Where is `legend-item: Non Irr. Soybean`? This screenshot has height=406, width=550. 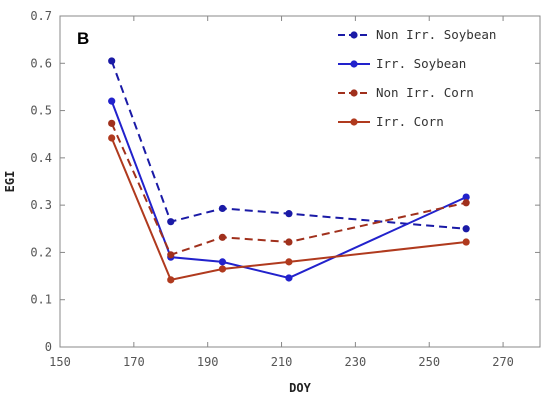 legend-item: Non Irr. Soybean is located at coordinates (417, 34).